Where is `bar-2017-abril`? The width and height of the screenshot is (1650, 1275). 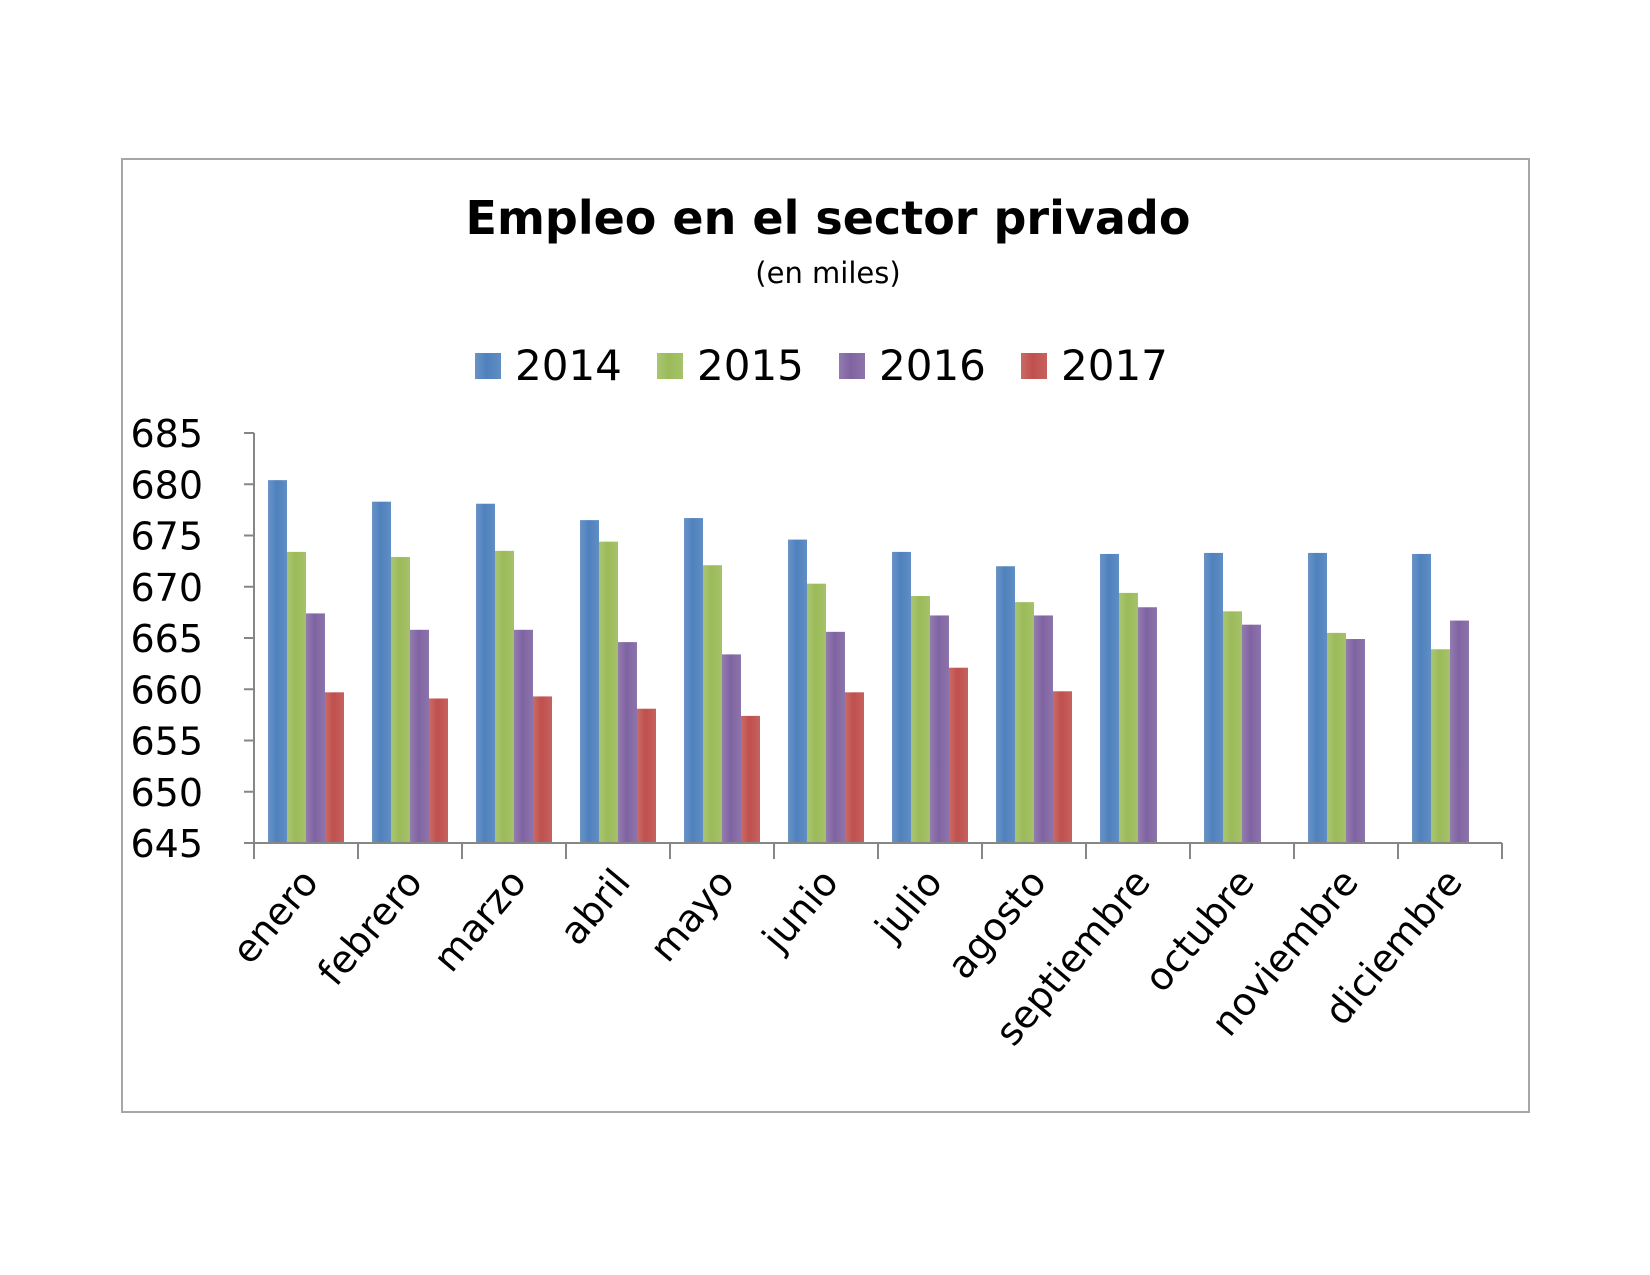
bar-2017-abril is located at coordinates (646, 775).